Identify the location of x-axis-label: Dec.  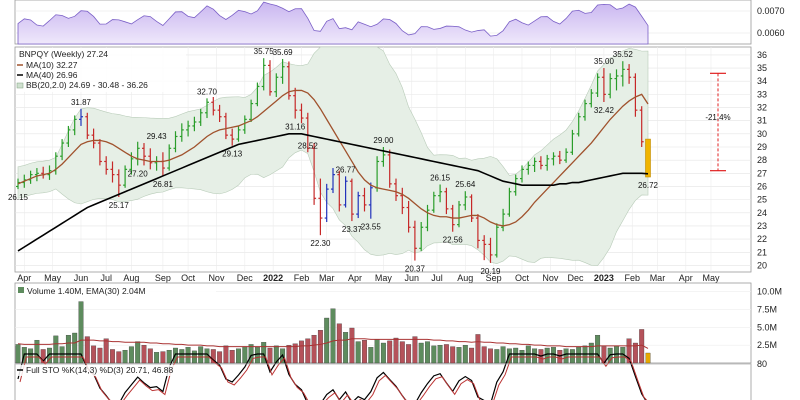
(245, 278).